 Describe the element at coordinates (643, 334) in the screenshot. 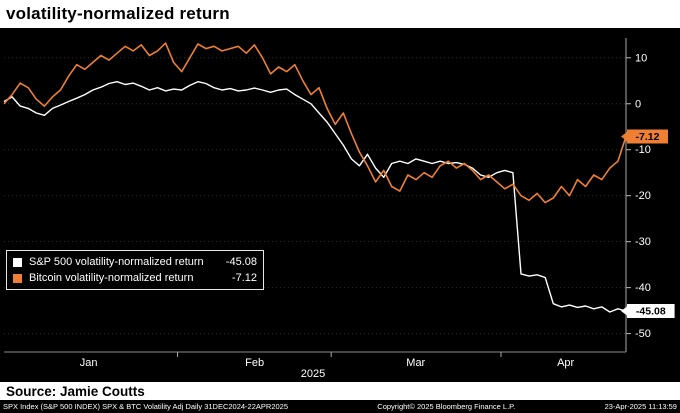

I see `y-axis-tick-label: -50` at that location.